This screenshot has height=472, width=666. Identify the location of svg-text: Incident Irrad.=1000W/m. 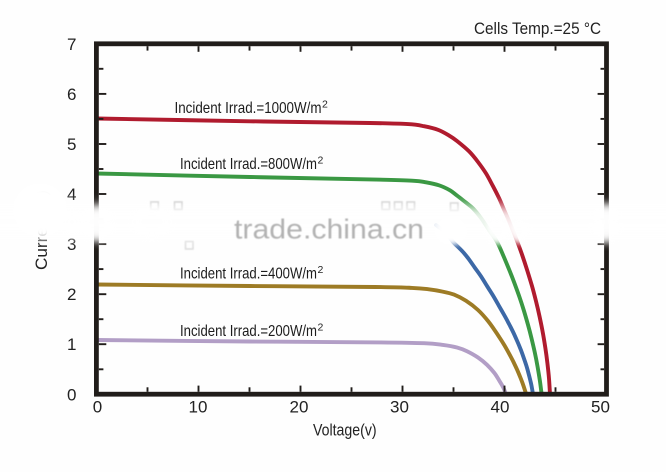
(248, 108).